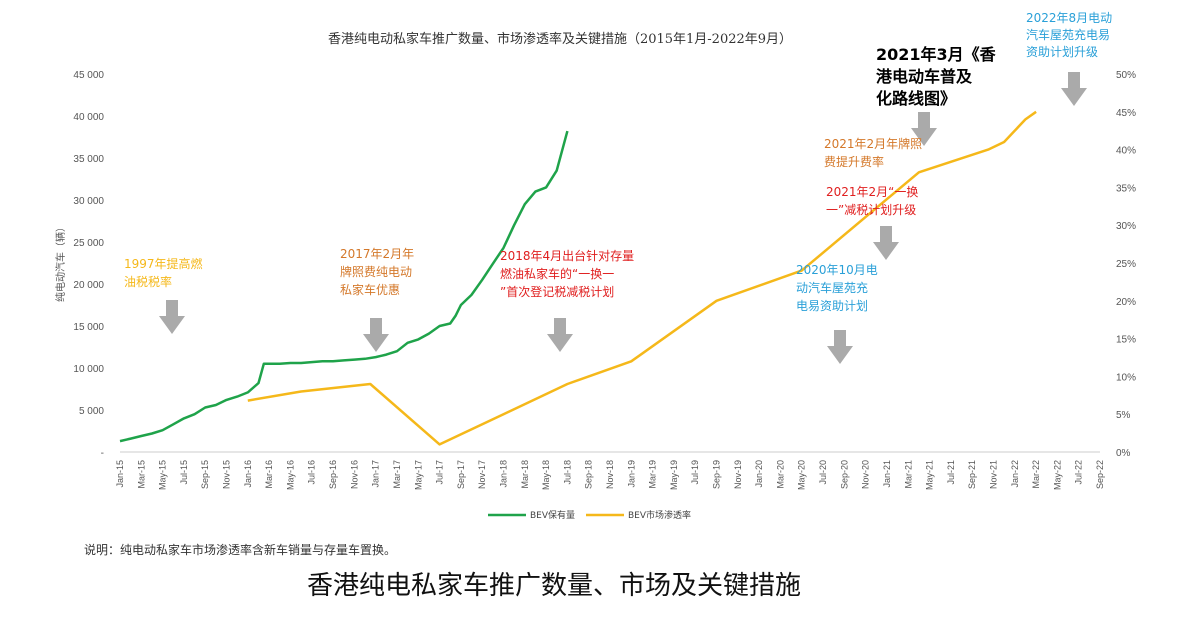 The image size is (1188, 634). Describe the element at coordinates (1126, 151) in the screenshot. I see `y2-tick-label: 40%` at that location.